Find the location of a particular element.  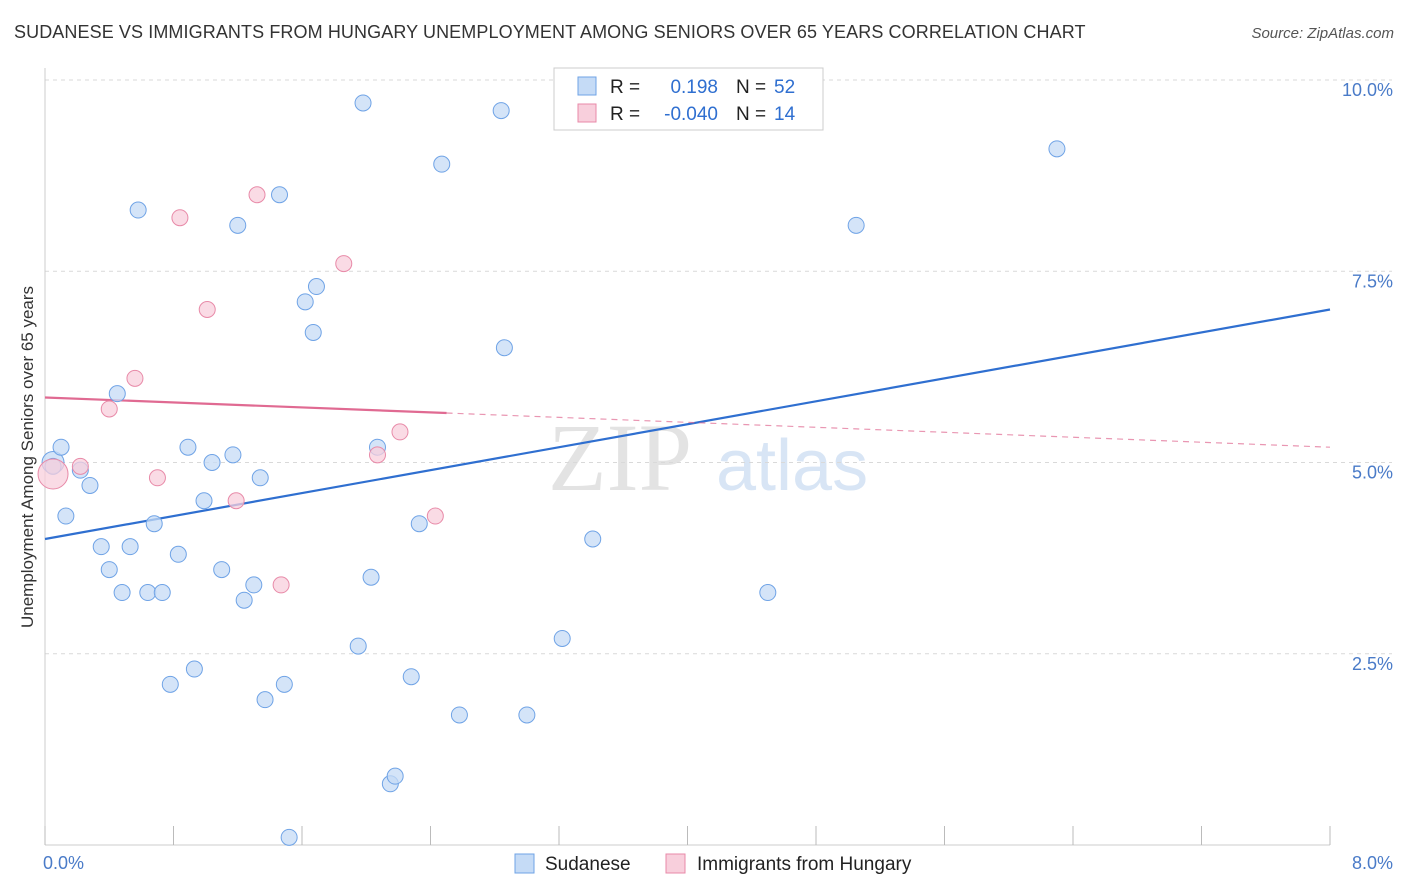

stats-legend-box is located at coordinates (688, 99).